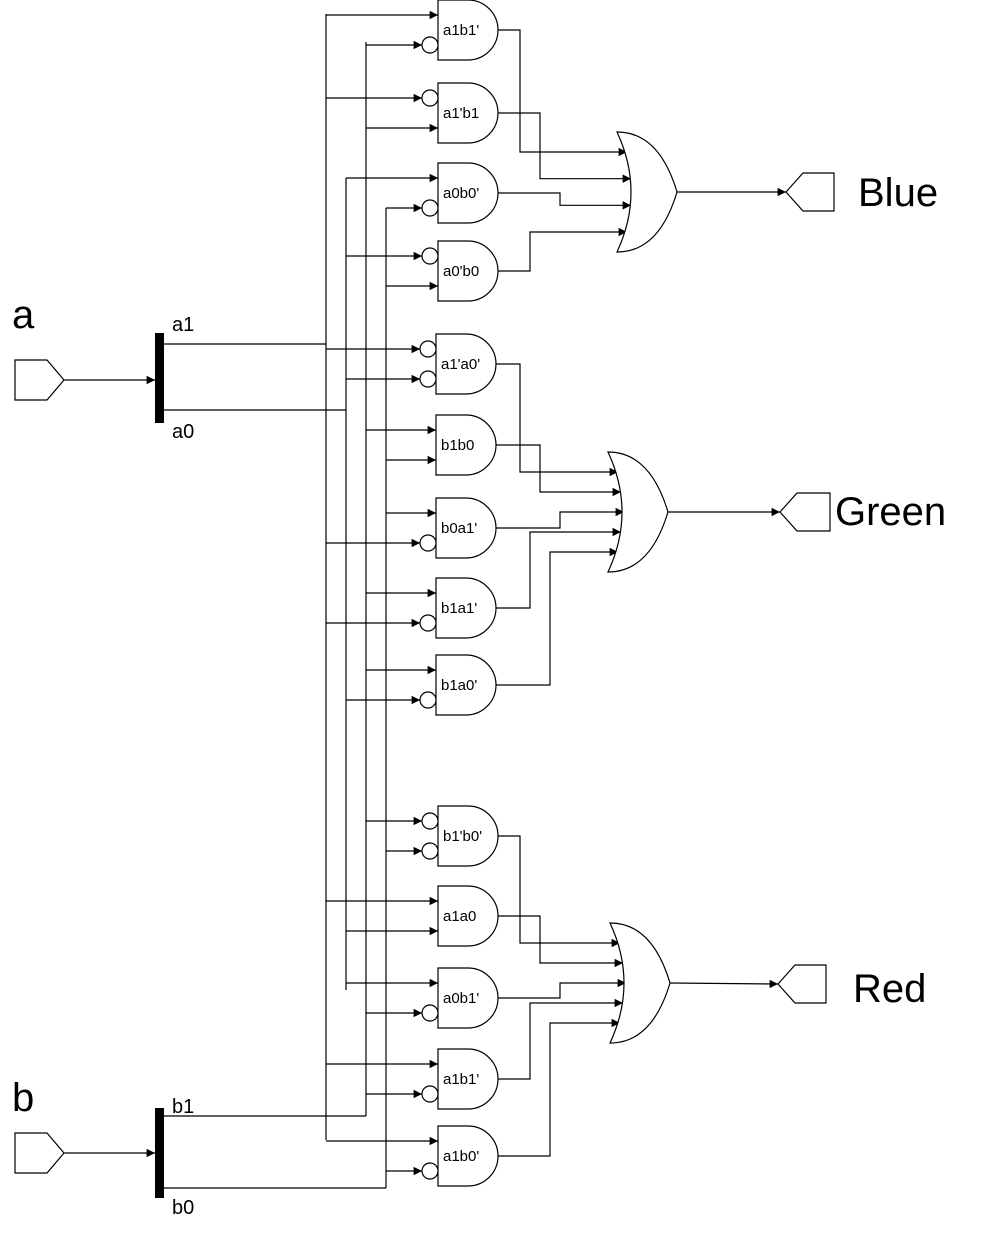 The image size is (991, 1238). I want to click on input-label-a: a, so click(23, 315).